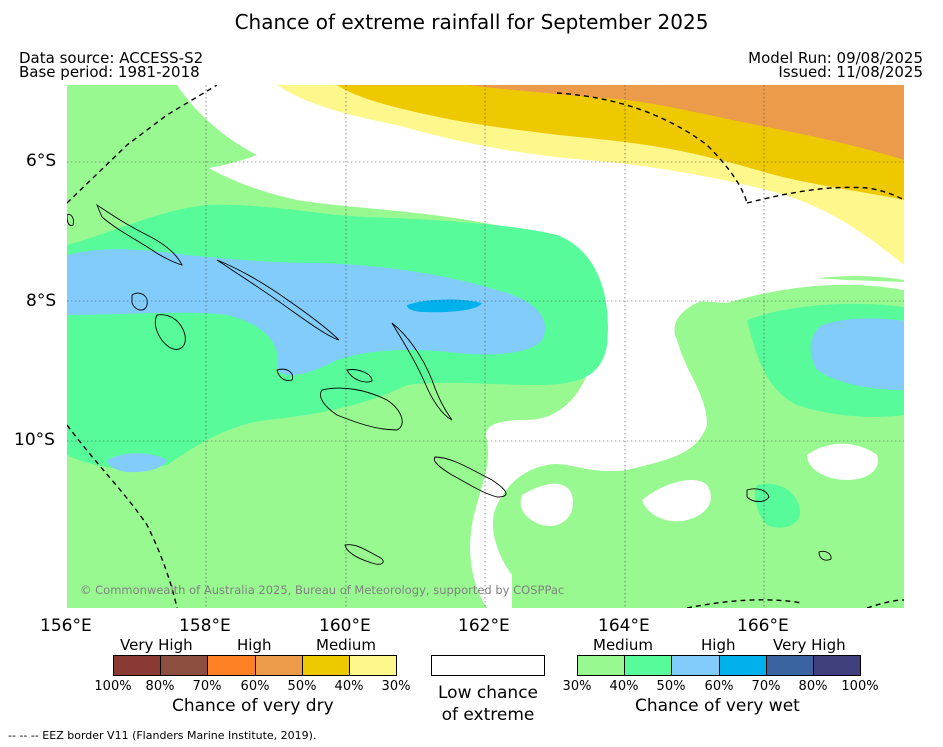 Image resolution: width=943 pixels, height=747 pixels. What do you see at coordinates (66, 626) in the screenshot?
I see `lon-label-156e: 156°E` at bounding box center [66, 626].